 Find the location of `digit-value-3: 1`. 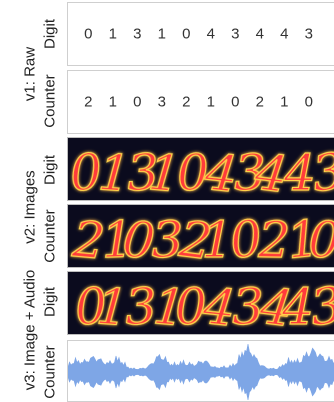

digit-value-3: 1 is located at coordinates (161, 34).